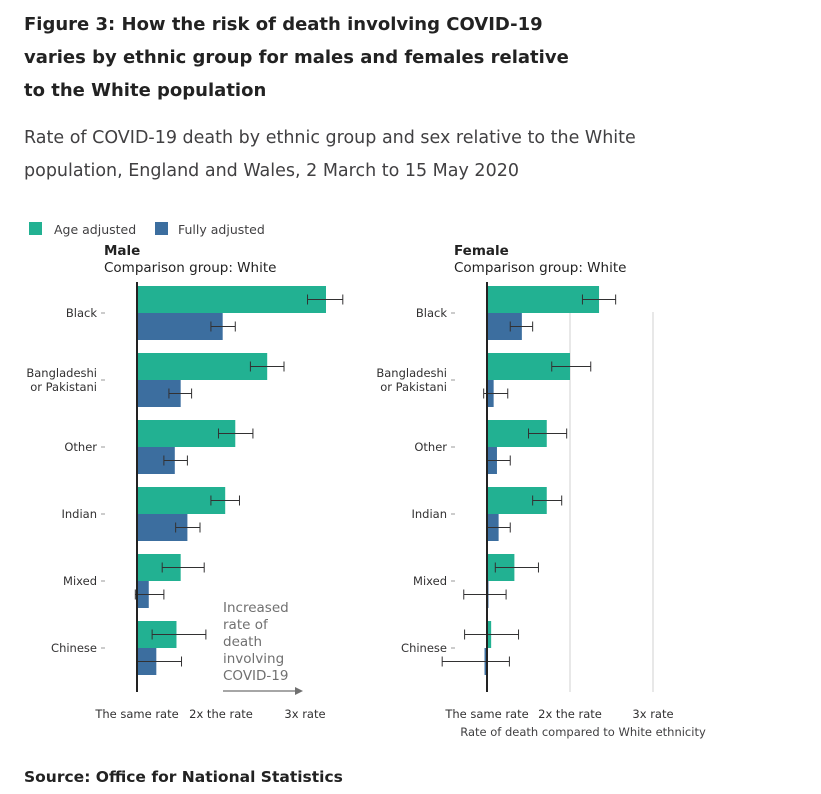 The image size is (821, 794). What do you see at coordinates (190, 268) in the screenshot?
I see `male-panel-subtitle: Comparison group: White` at bounding box center [190, 268].